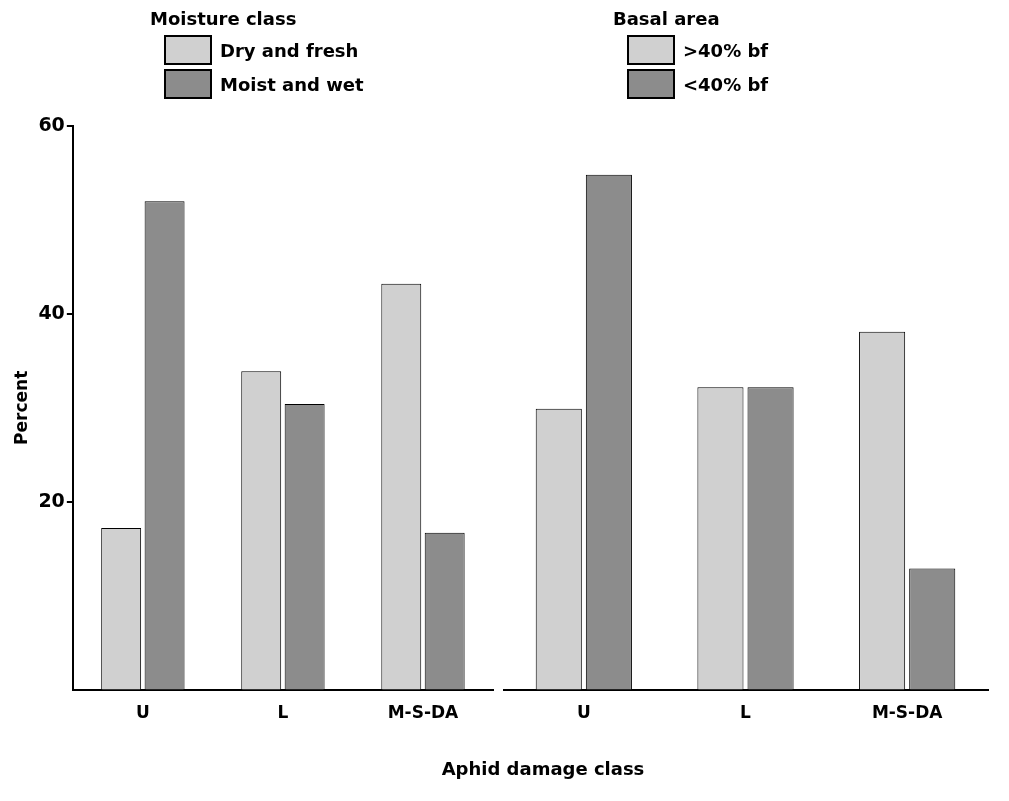 Image resolution: width=1009 pixels, height=801 pixels. I want to click on y-axis-title: Percent, so click(20, 407).